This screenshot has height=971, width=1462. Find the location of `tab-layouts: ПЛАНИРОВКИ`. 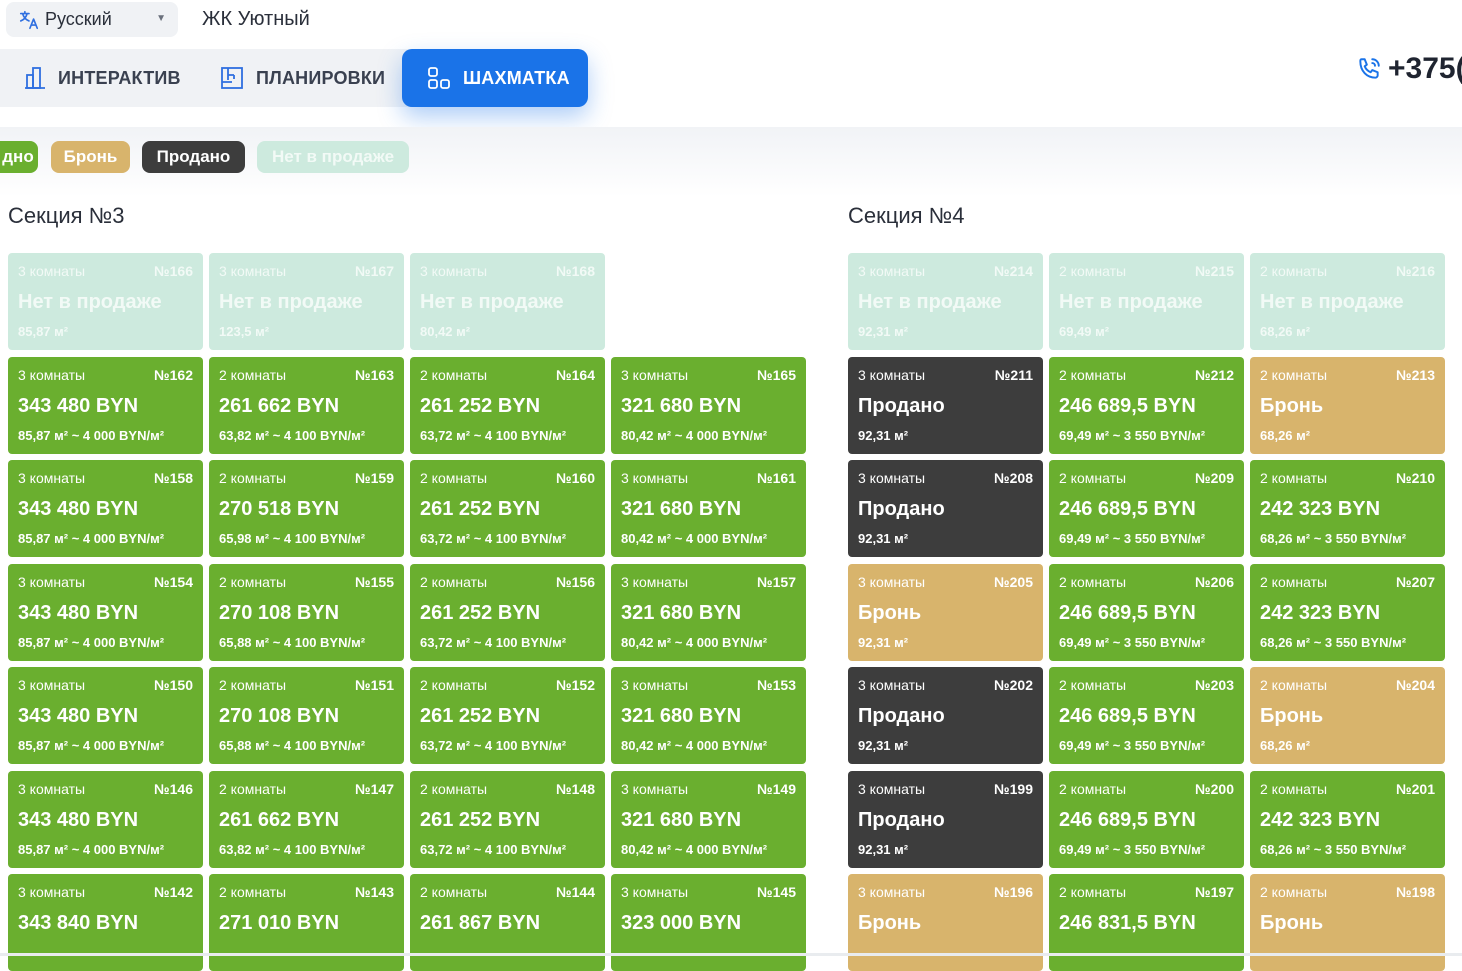

tab-layouts: ПЛАНИРОВКИ is located at coordinates (302, 78).